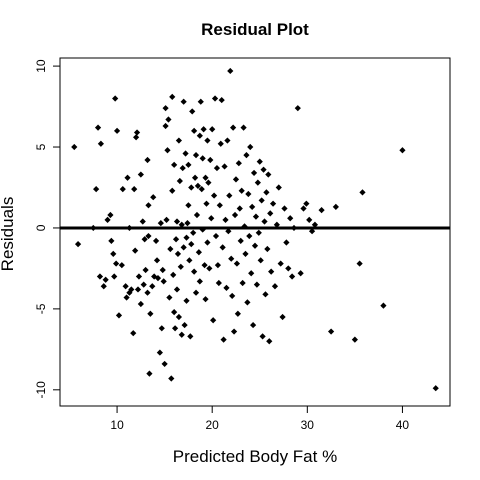  Describe the element at coordinates (41, 390) in the screenshot. I see `y-tick-label: -10` at that location.